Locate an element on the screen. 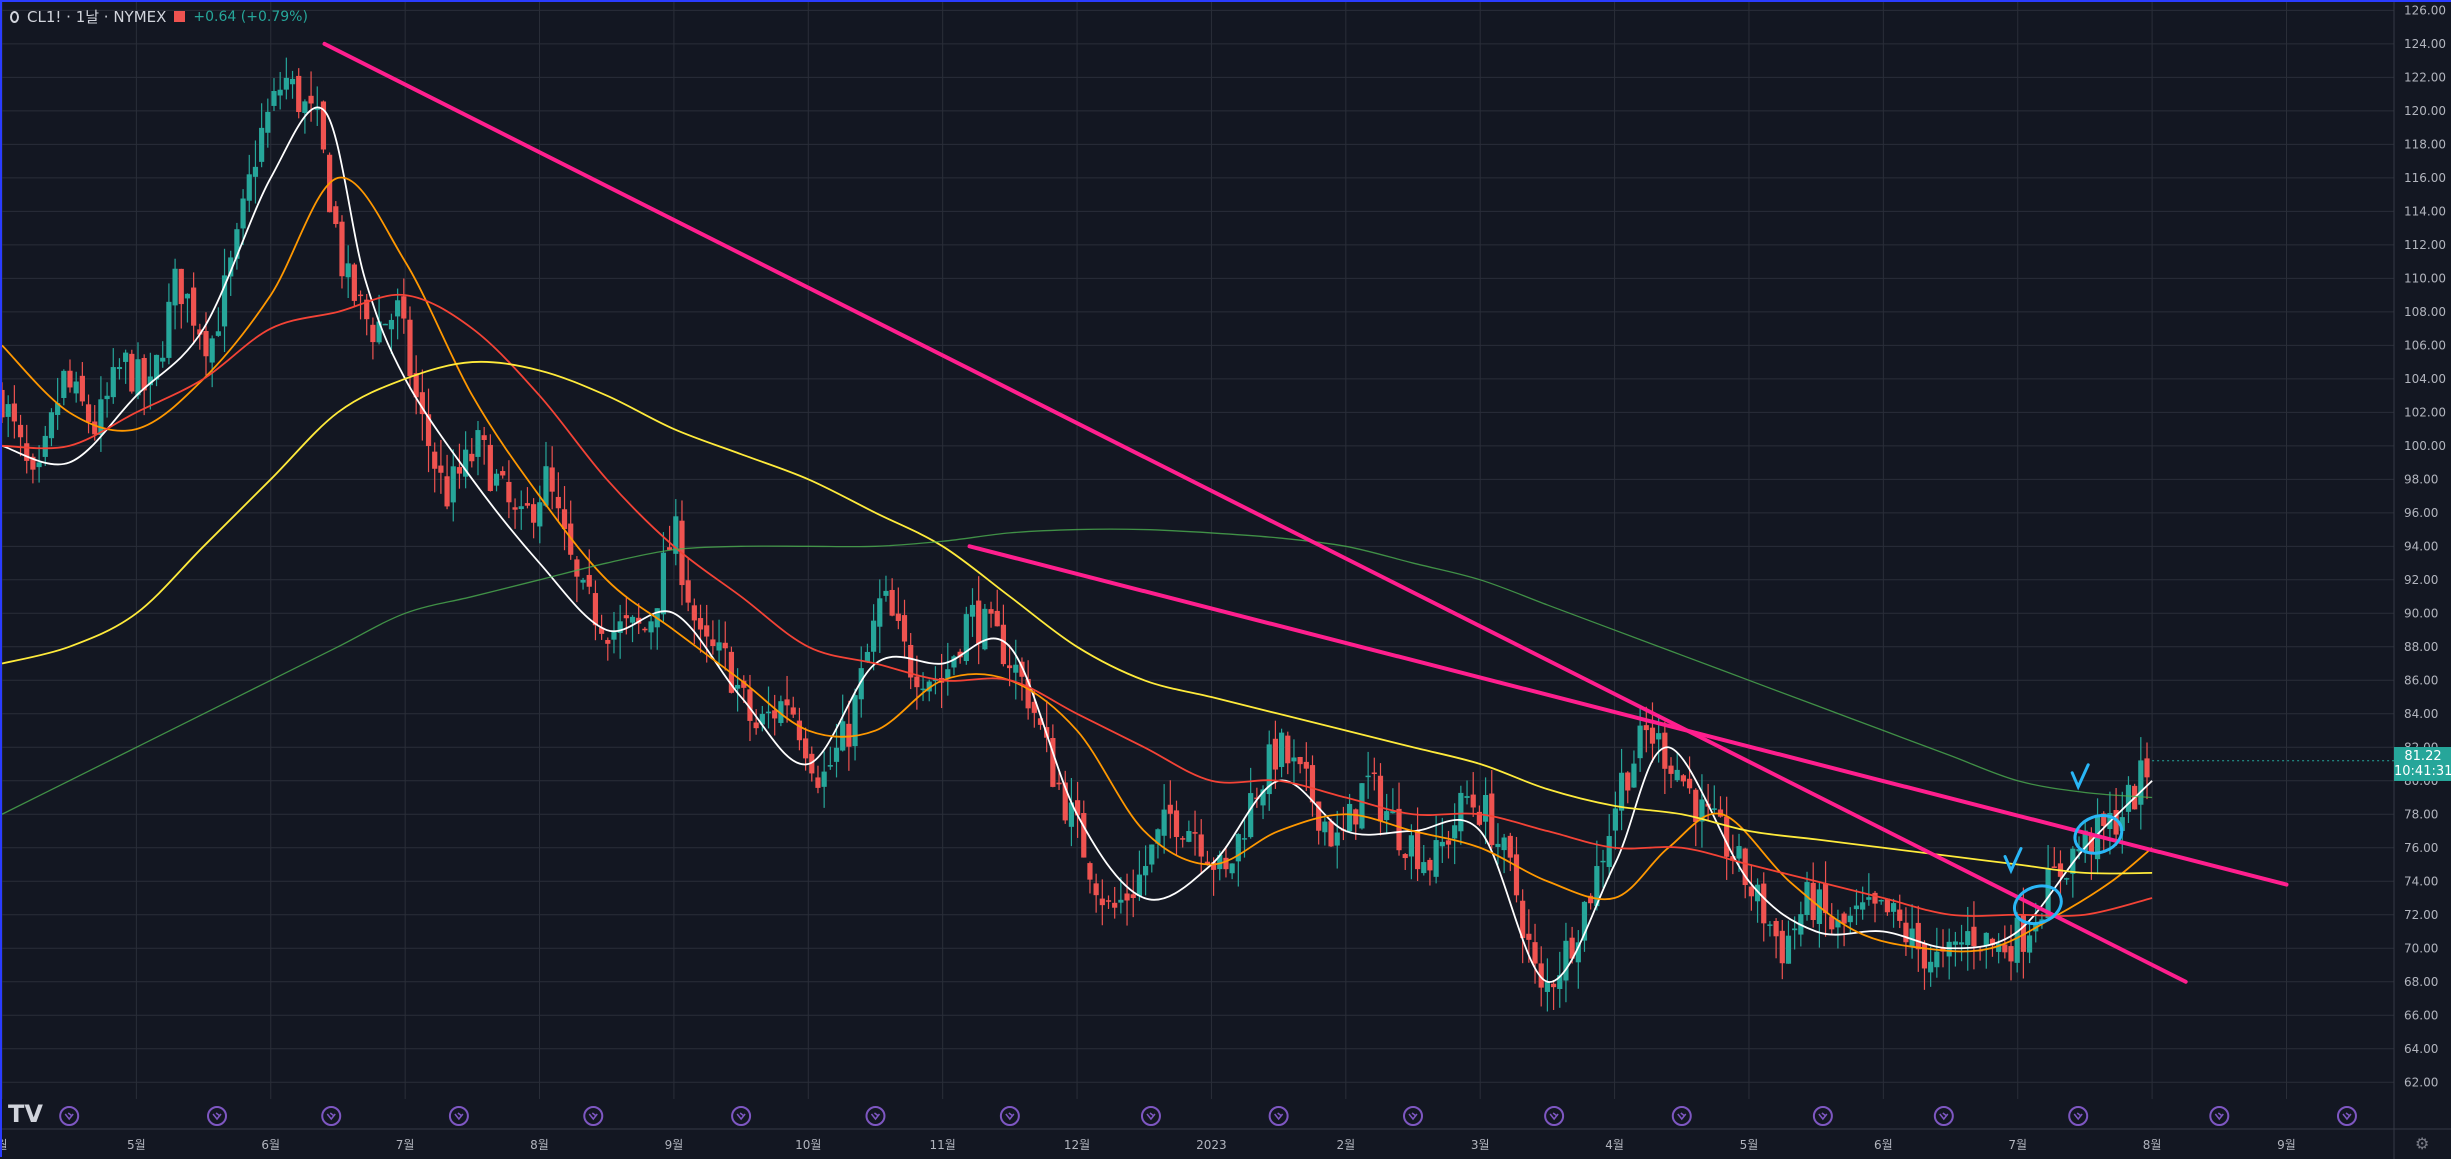  price-tick-label: 86.00 is located at coordinates (2421, 680).